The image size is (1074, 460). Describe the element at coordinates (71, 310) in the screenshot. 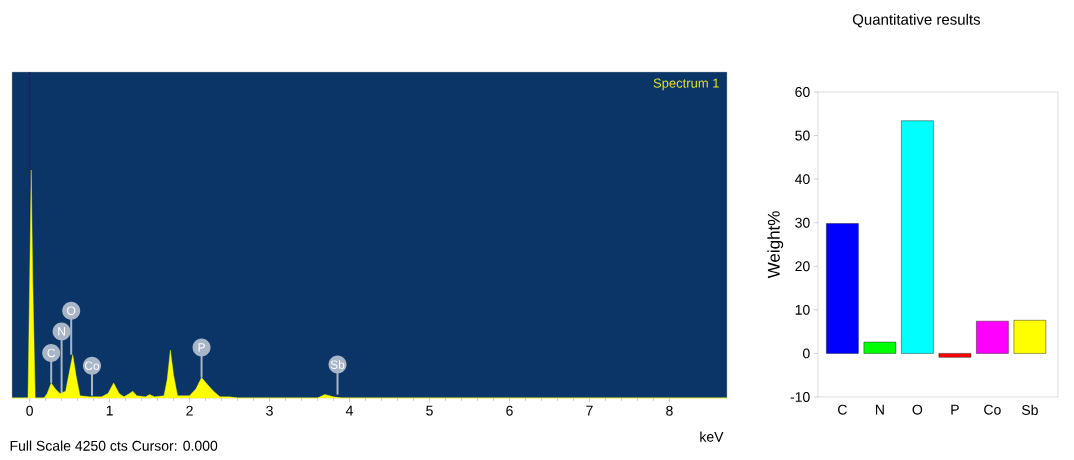

I see `annotation: O` at that location.